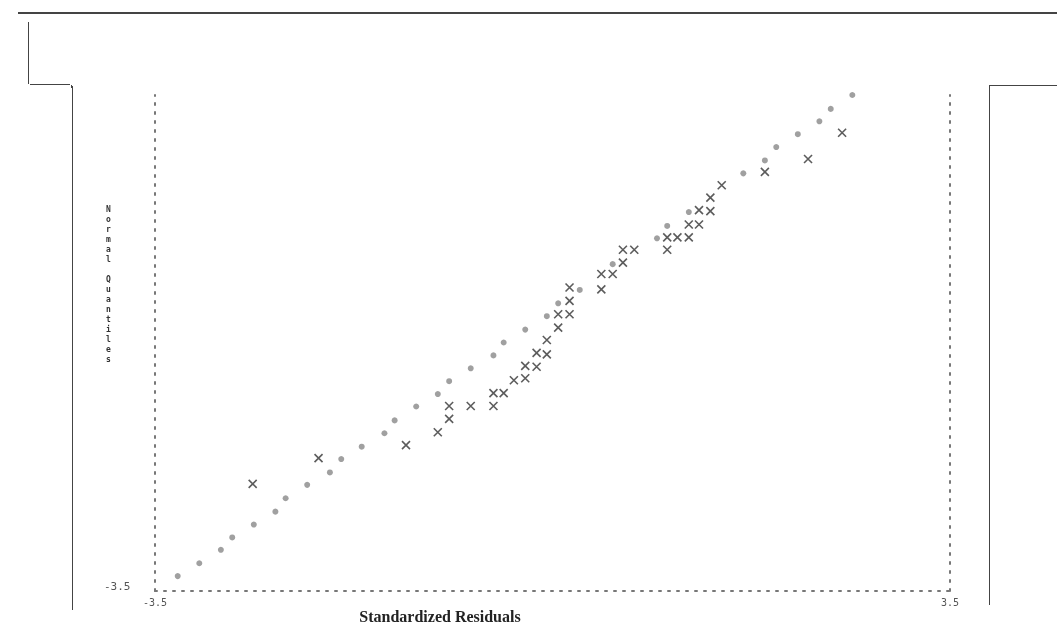  What do you see at coordinates (950, 602) in the screenshot?
I see `x-tick-label: 3.5` at bounding box center [950, 602].